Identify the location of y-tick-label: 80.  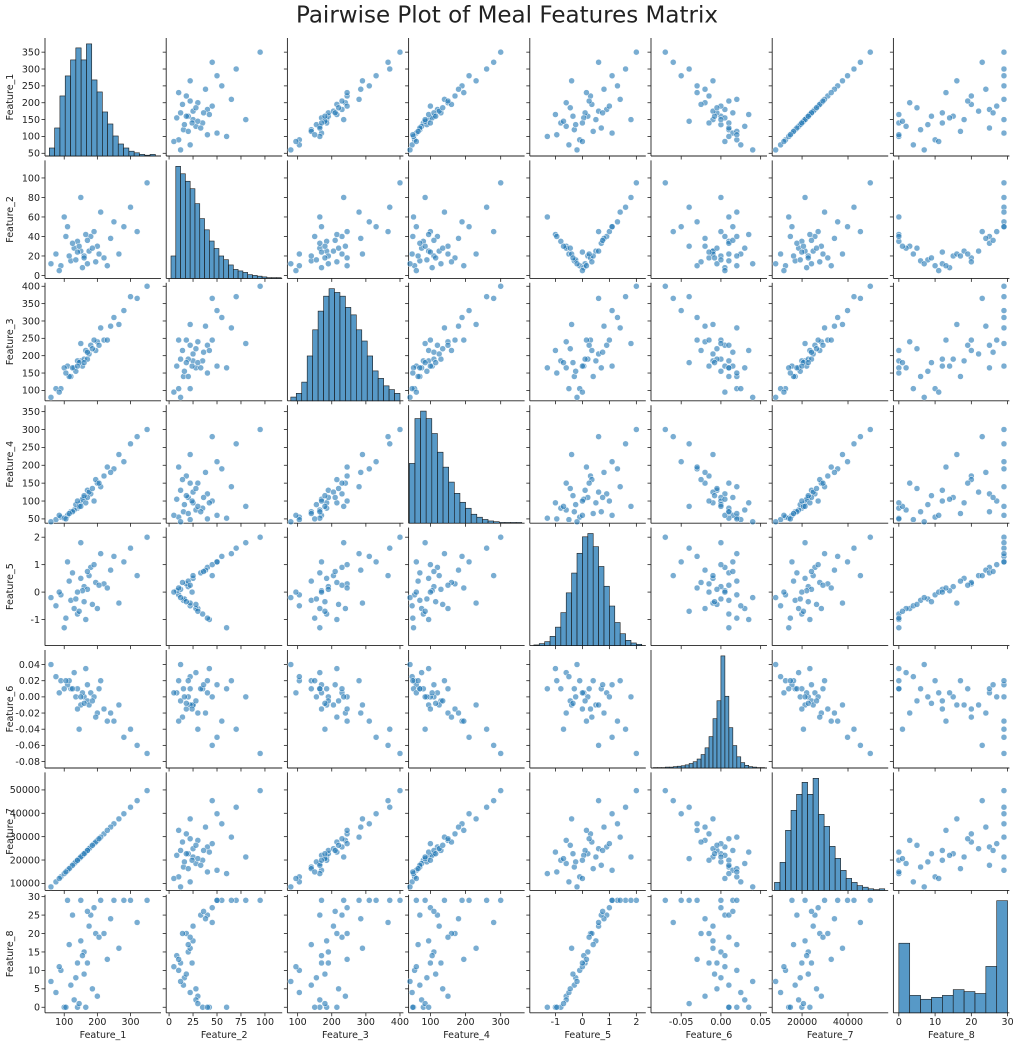
(34, 198).